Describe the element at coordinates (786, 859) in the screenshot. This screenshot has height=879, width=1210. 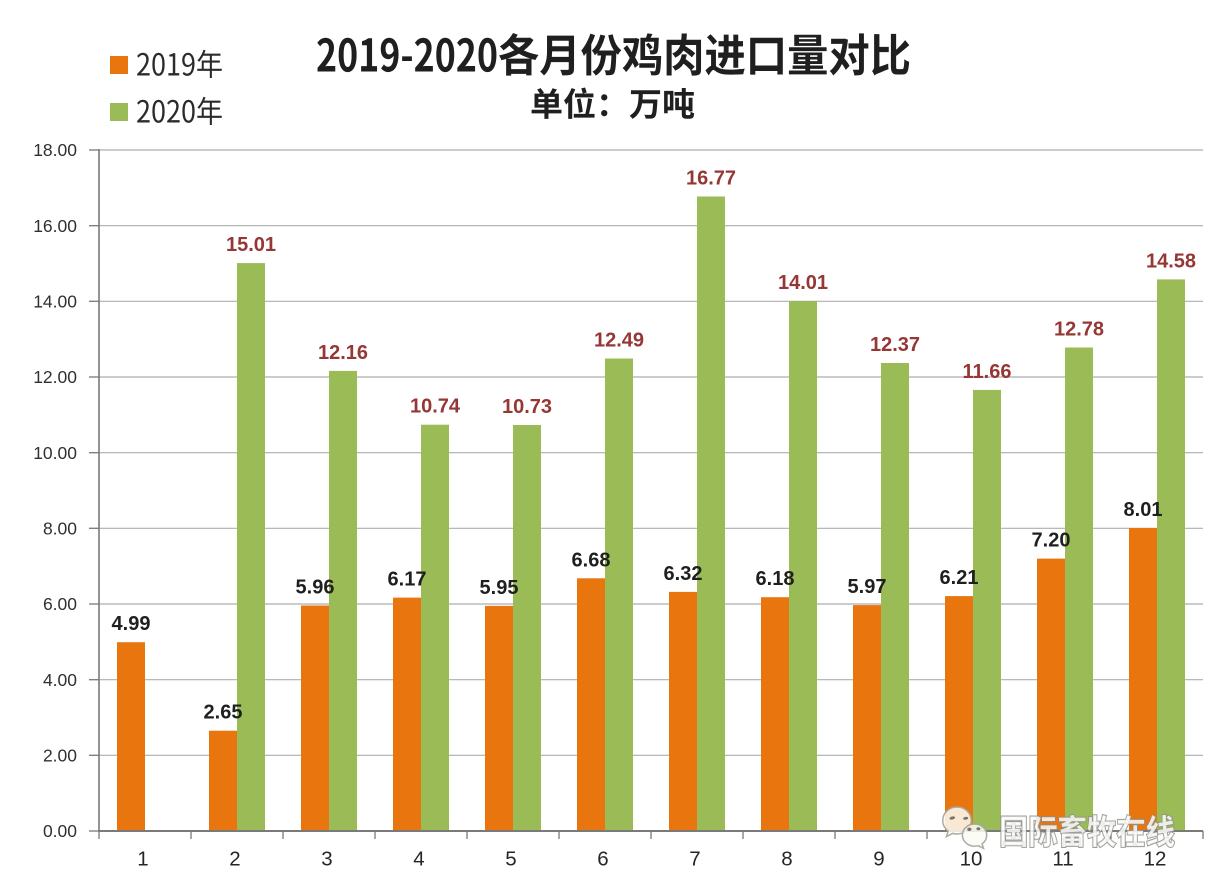
I see `svg-text: 8` at that location.